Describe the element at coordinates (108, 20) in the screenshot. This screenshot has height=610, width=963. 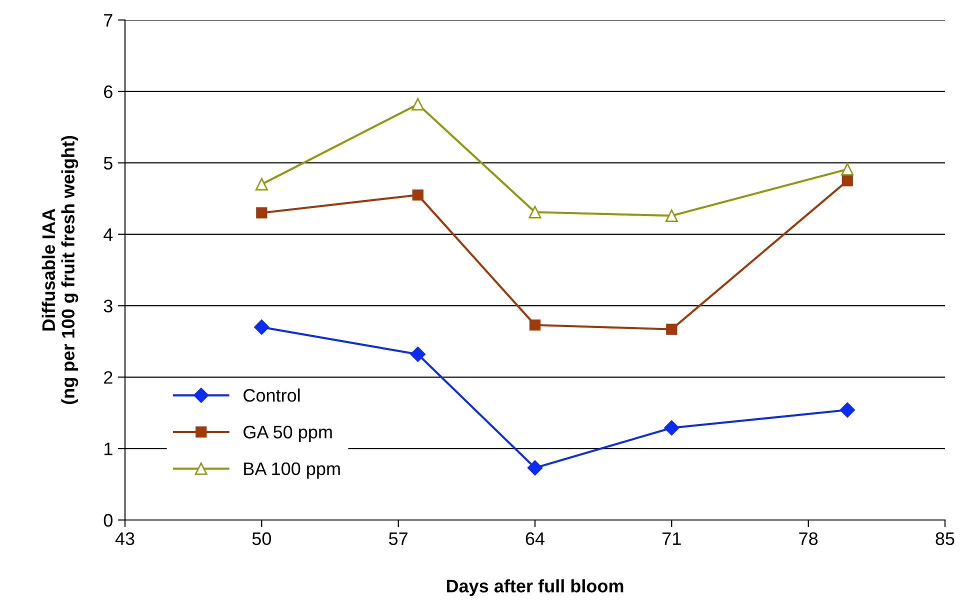
I see `y-tick-label: 7` at that location.